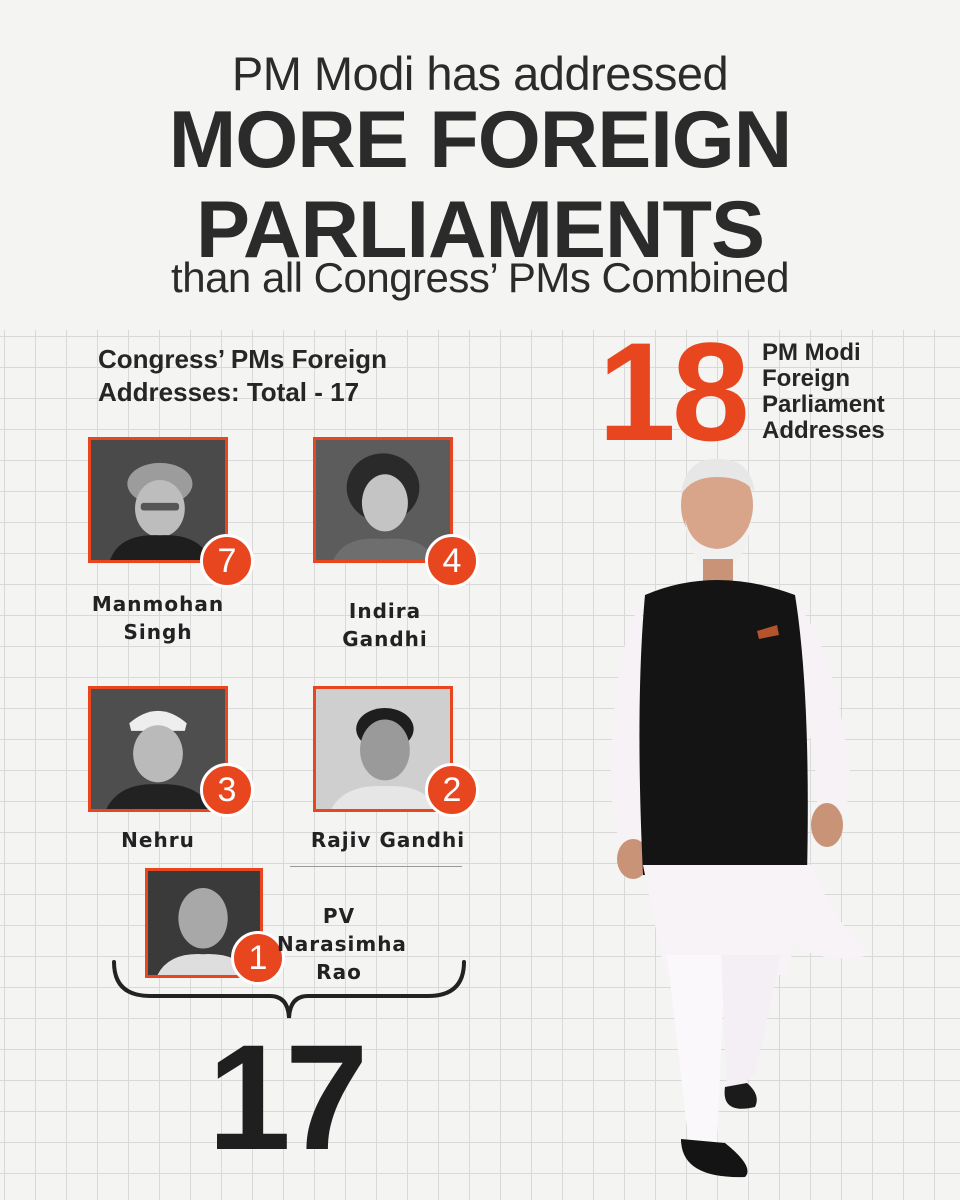 The image size is (960, 1200). I want to click on indira-gandhi-name: Indira Gandhi, so click(385, 625).